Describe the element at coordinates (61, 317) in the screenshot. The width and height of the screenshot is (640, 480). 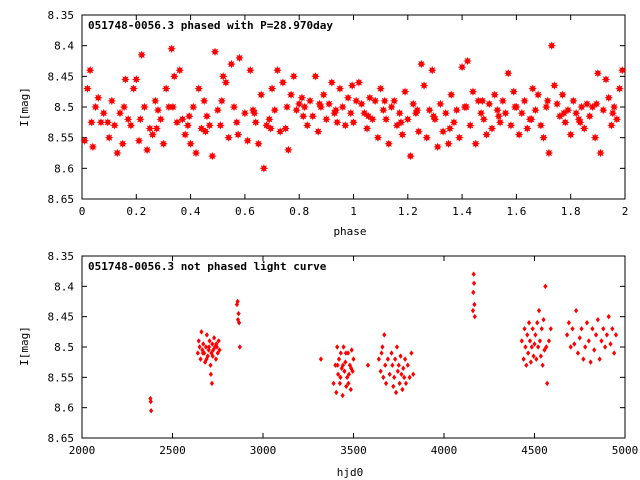
I see `unphased-plot-y-tick-label: 8.45` at that location.